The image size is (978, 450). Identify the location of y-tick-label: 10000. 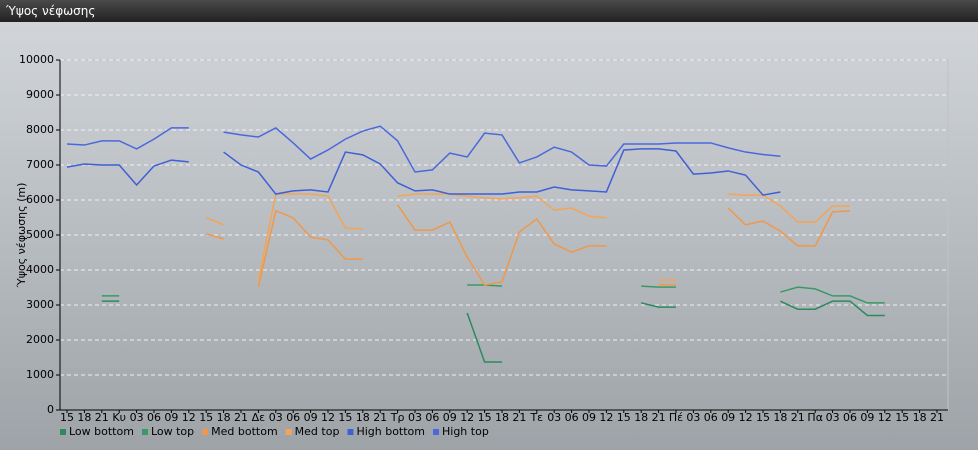
(36, 59).